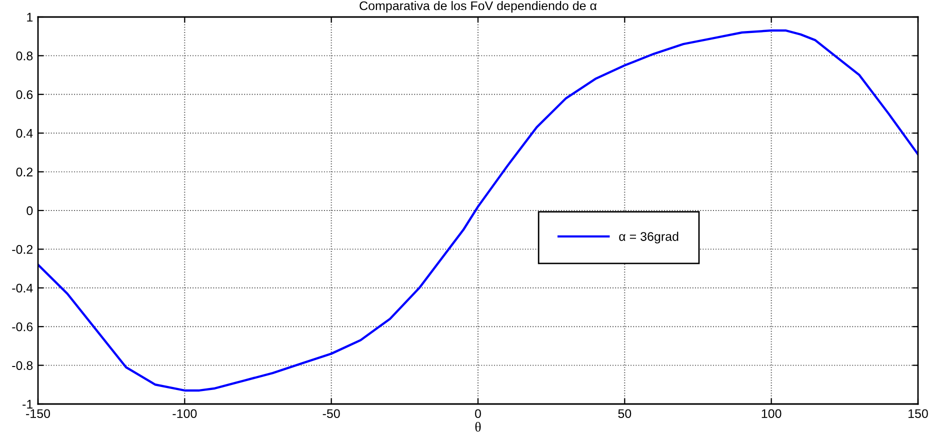 The width and height of the screenshot is (929, 437). What do you see at coordinates (24, 56) in the screenshot?
I see `y-tick-label: 0.8` at bounding box center [24, 56].